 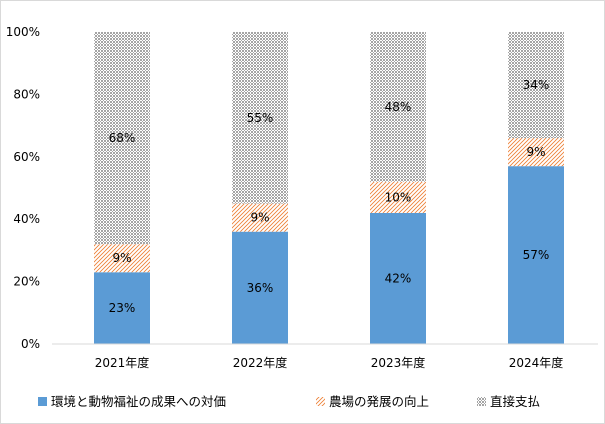 I want to click on x-tick-label: 2023年度, so click(x=398, y=362).